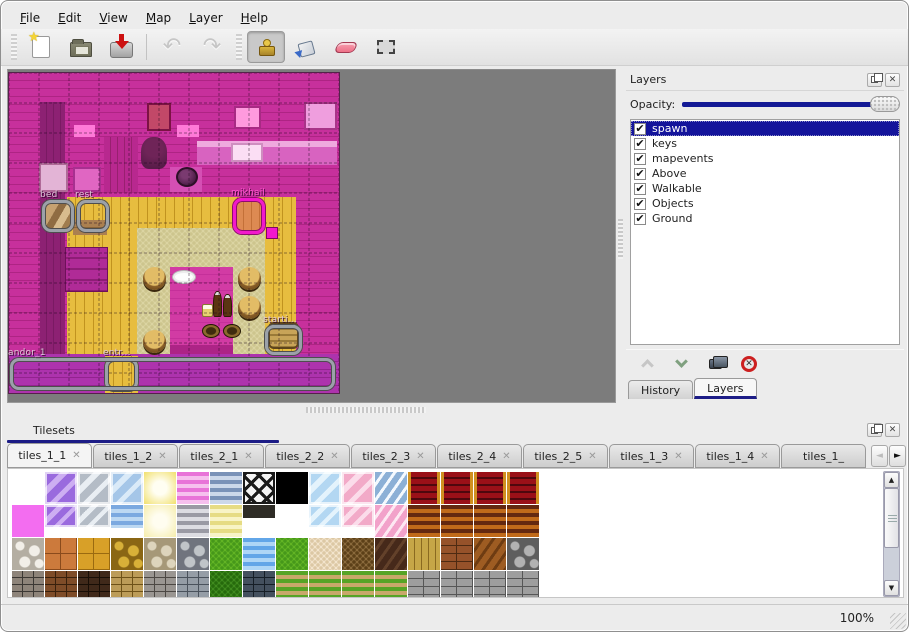 Image resolution: width=909 pixels, height=632 pixels. What do you see at coordinates (661, 389) in the screenshot?
I see `tab-history: History` at bounding box center [661, 389].